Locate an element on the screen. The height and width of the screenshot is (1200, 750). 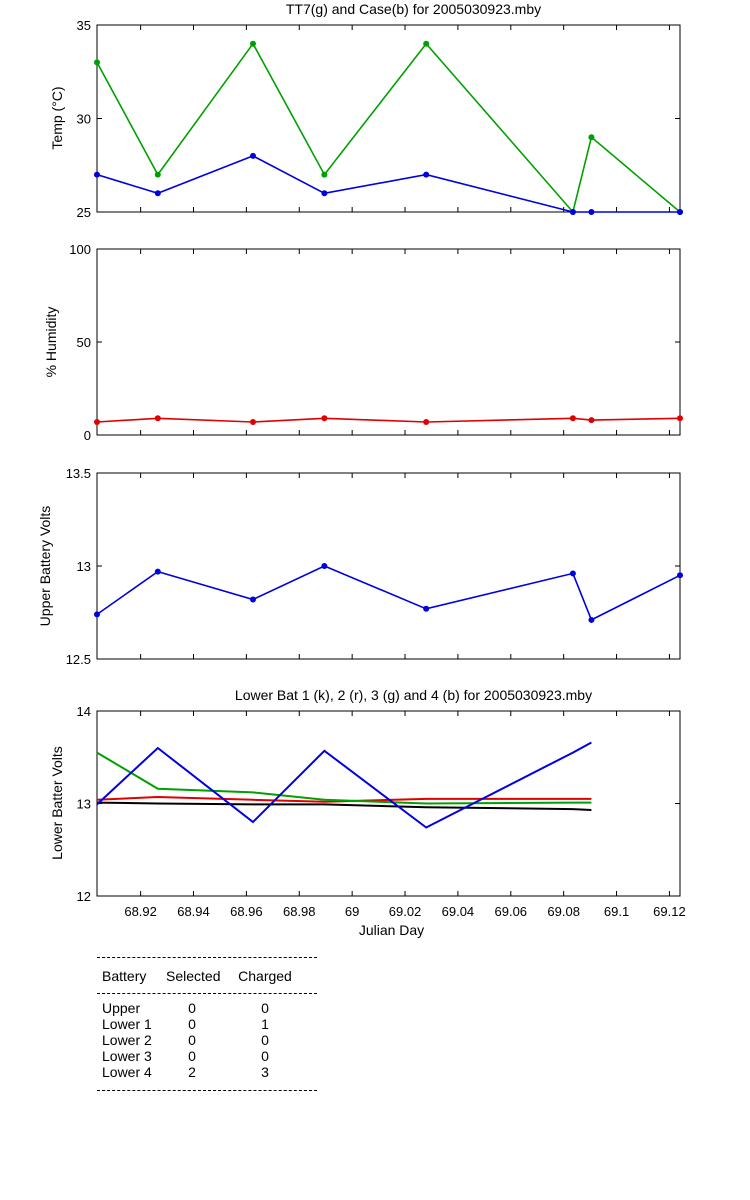
table-row: Lower 4 2 3 is located at coordinates (207, 1072).